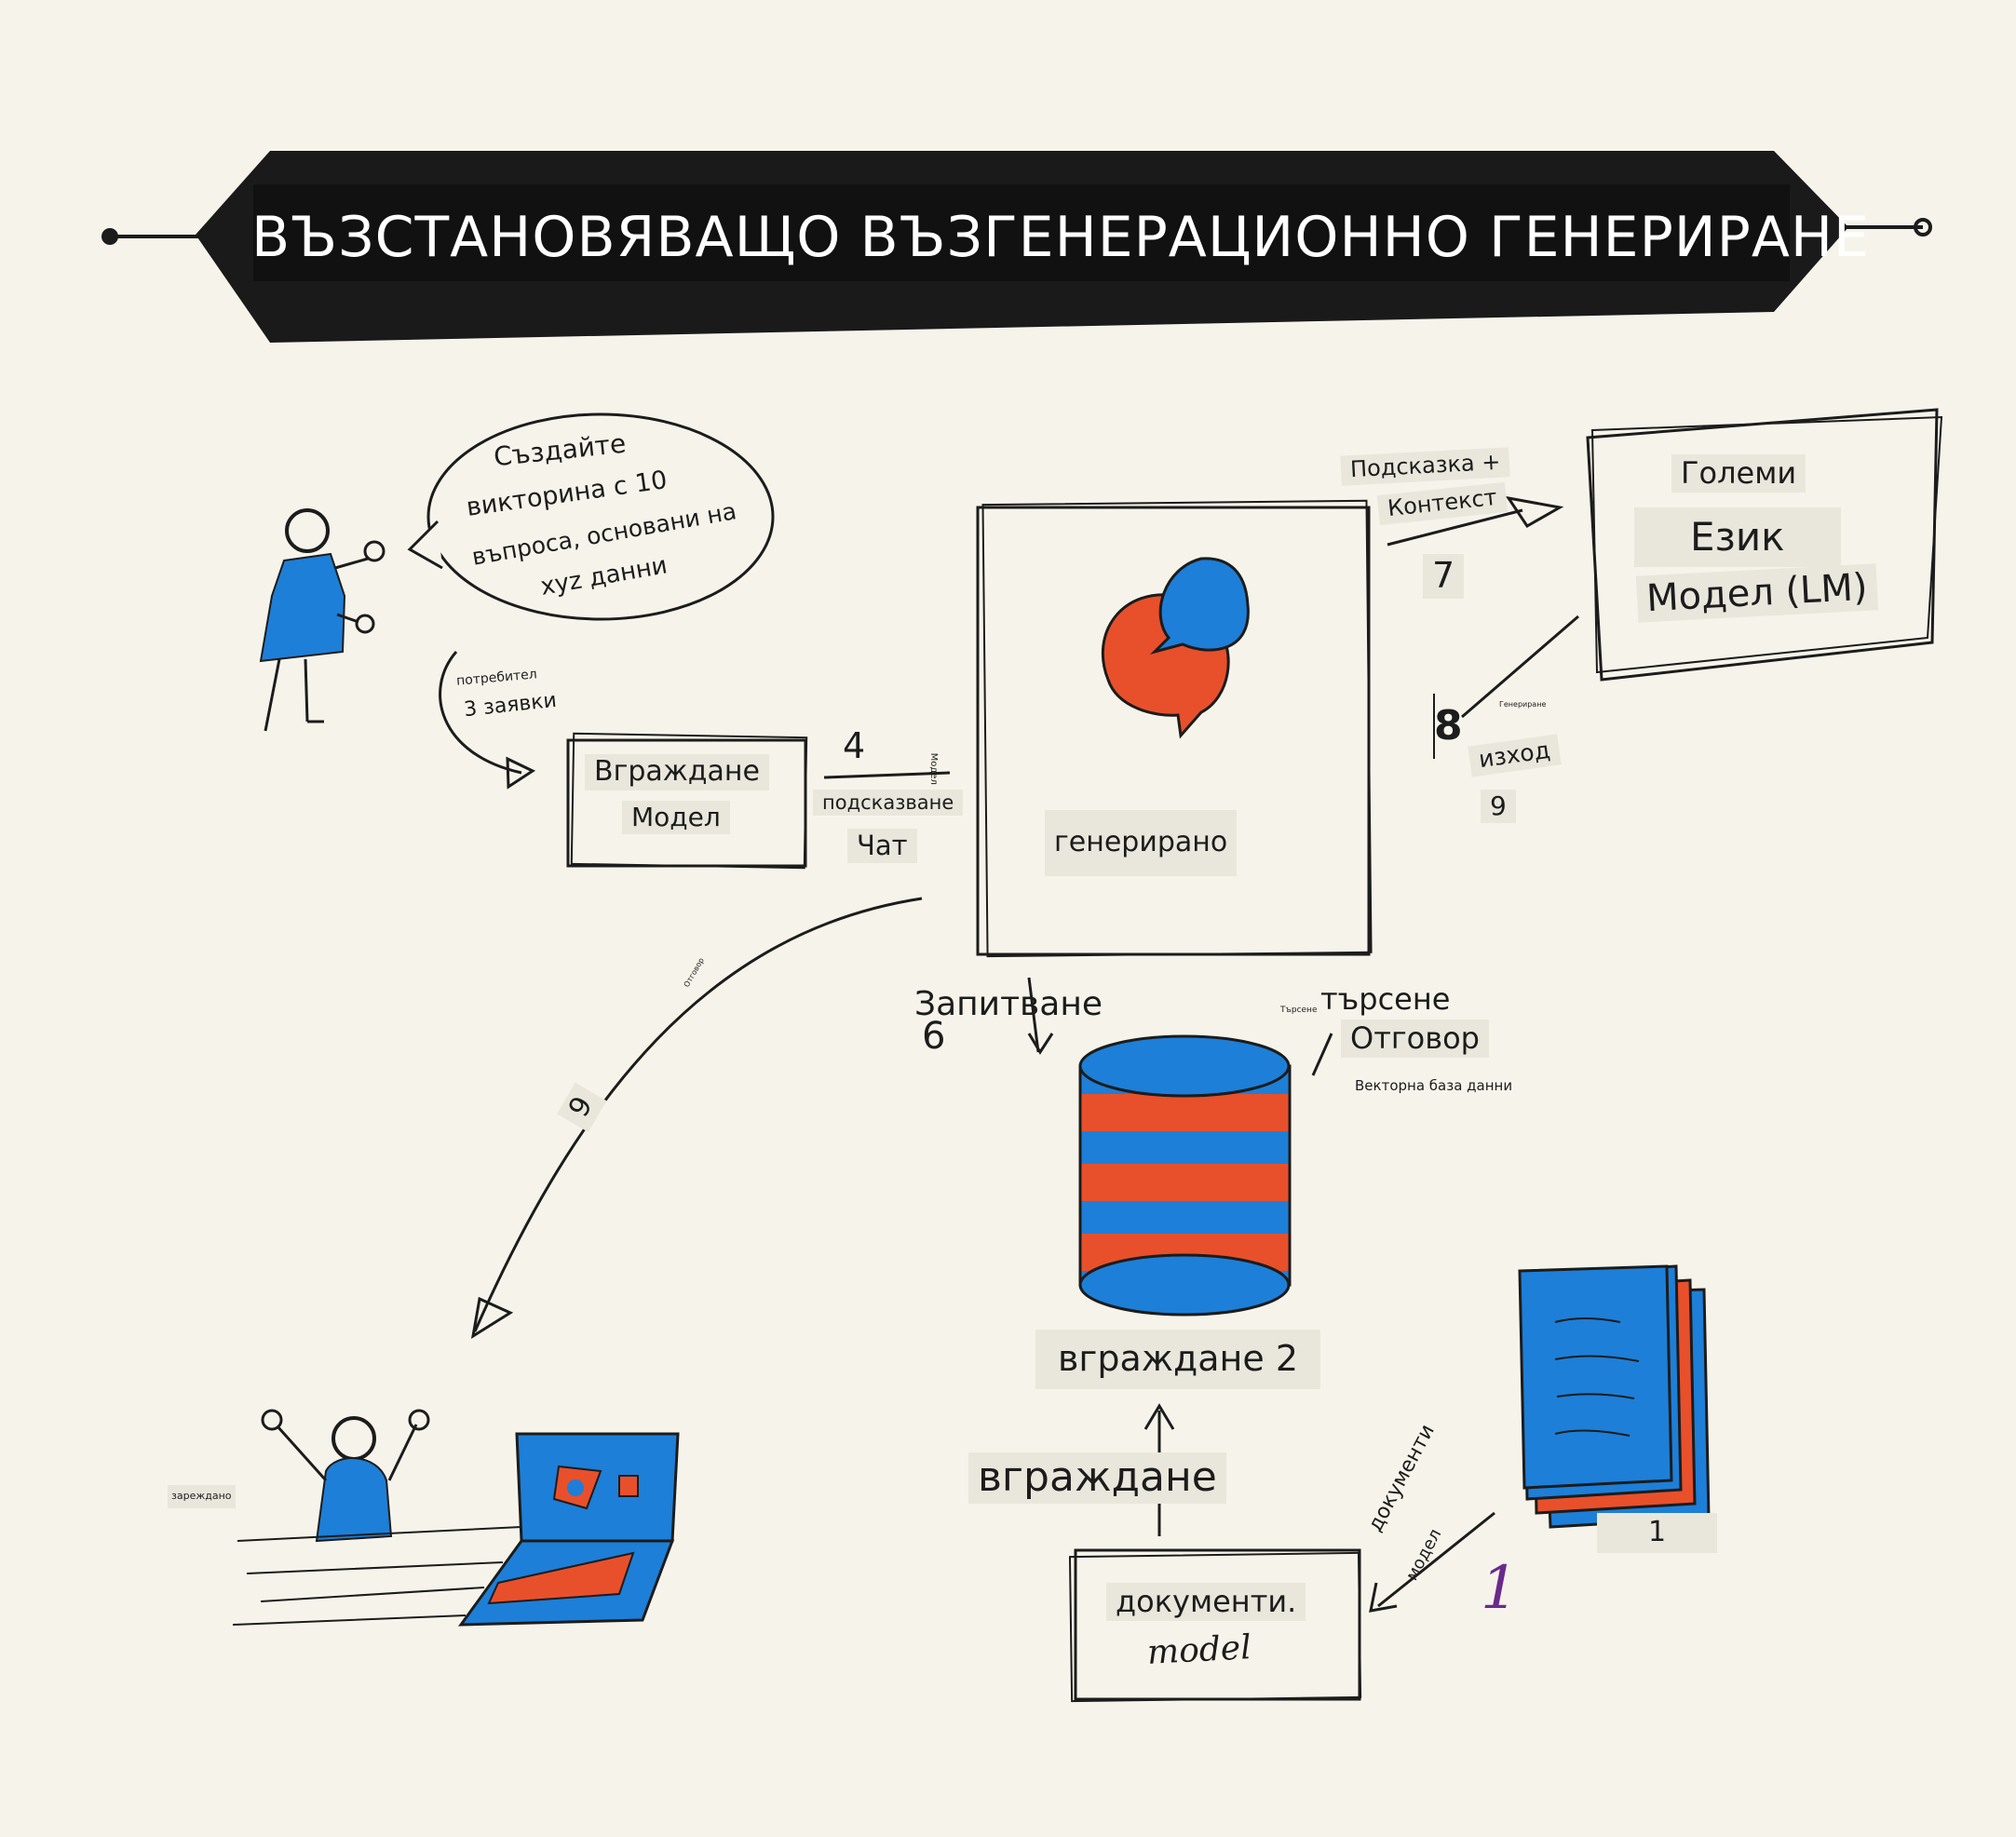 The image size is (2016, 1837). What do you see at coordinates (887, 775) in the screenshot?
I see `chat-prompt-arrow` at bounding box center [887, 775].